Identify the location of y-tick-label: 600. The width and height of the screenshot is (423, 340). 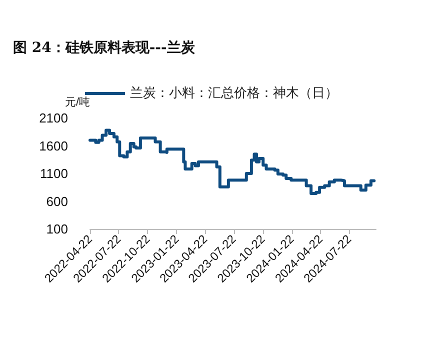
(57, 201).